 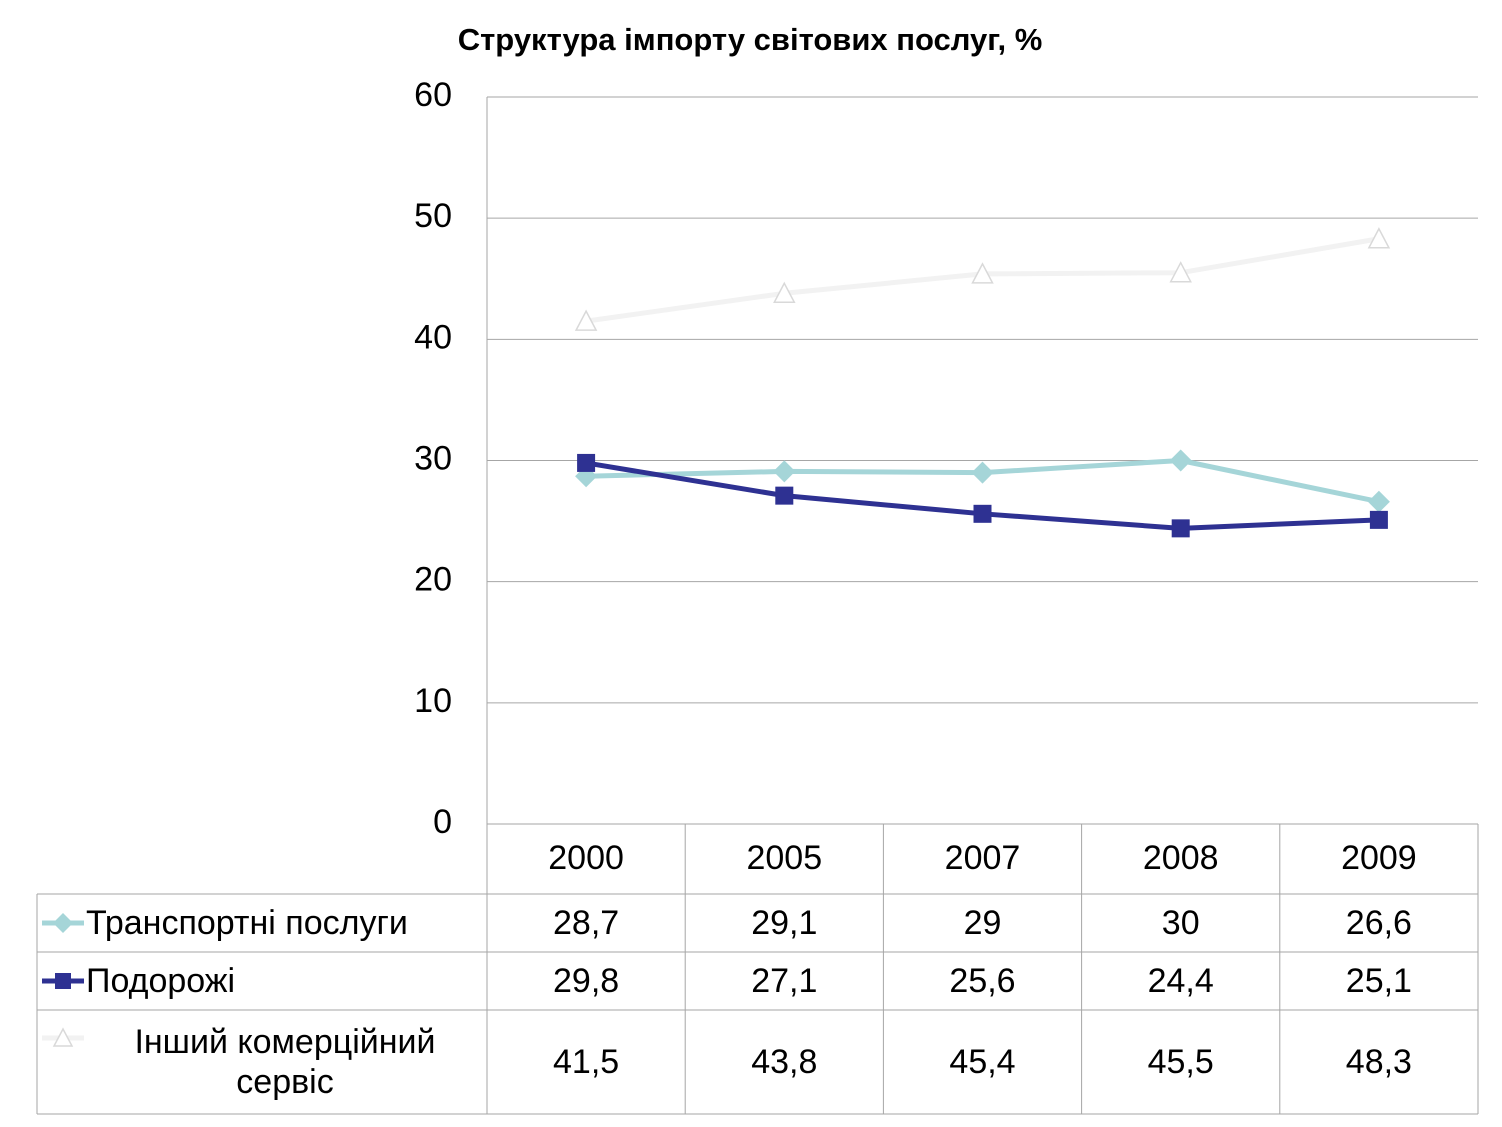 What do you see at coordinates (784, 923) in the screenshot?
I see `table-value: 29,1` at bounding box center [784, 923].